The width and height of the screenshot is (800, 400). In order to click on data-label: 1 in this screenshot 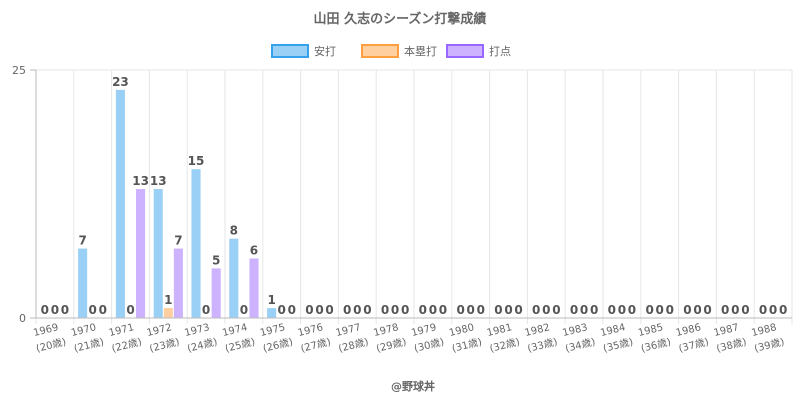, I will do `click(271, 300)`.